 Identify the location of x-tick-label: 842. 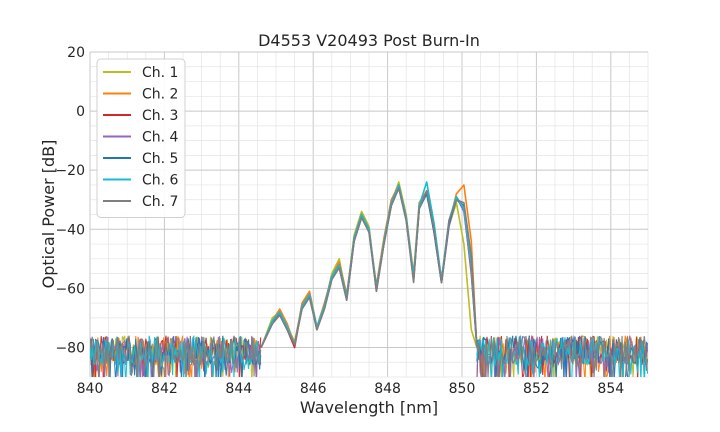
(164, 389).